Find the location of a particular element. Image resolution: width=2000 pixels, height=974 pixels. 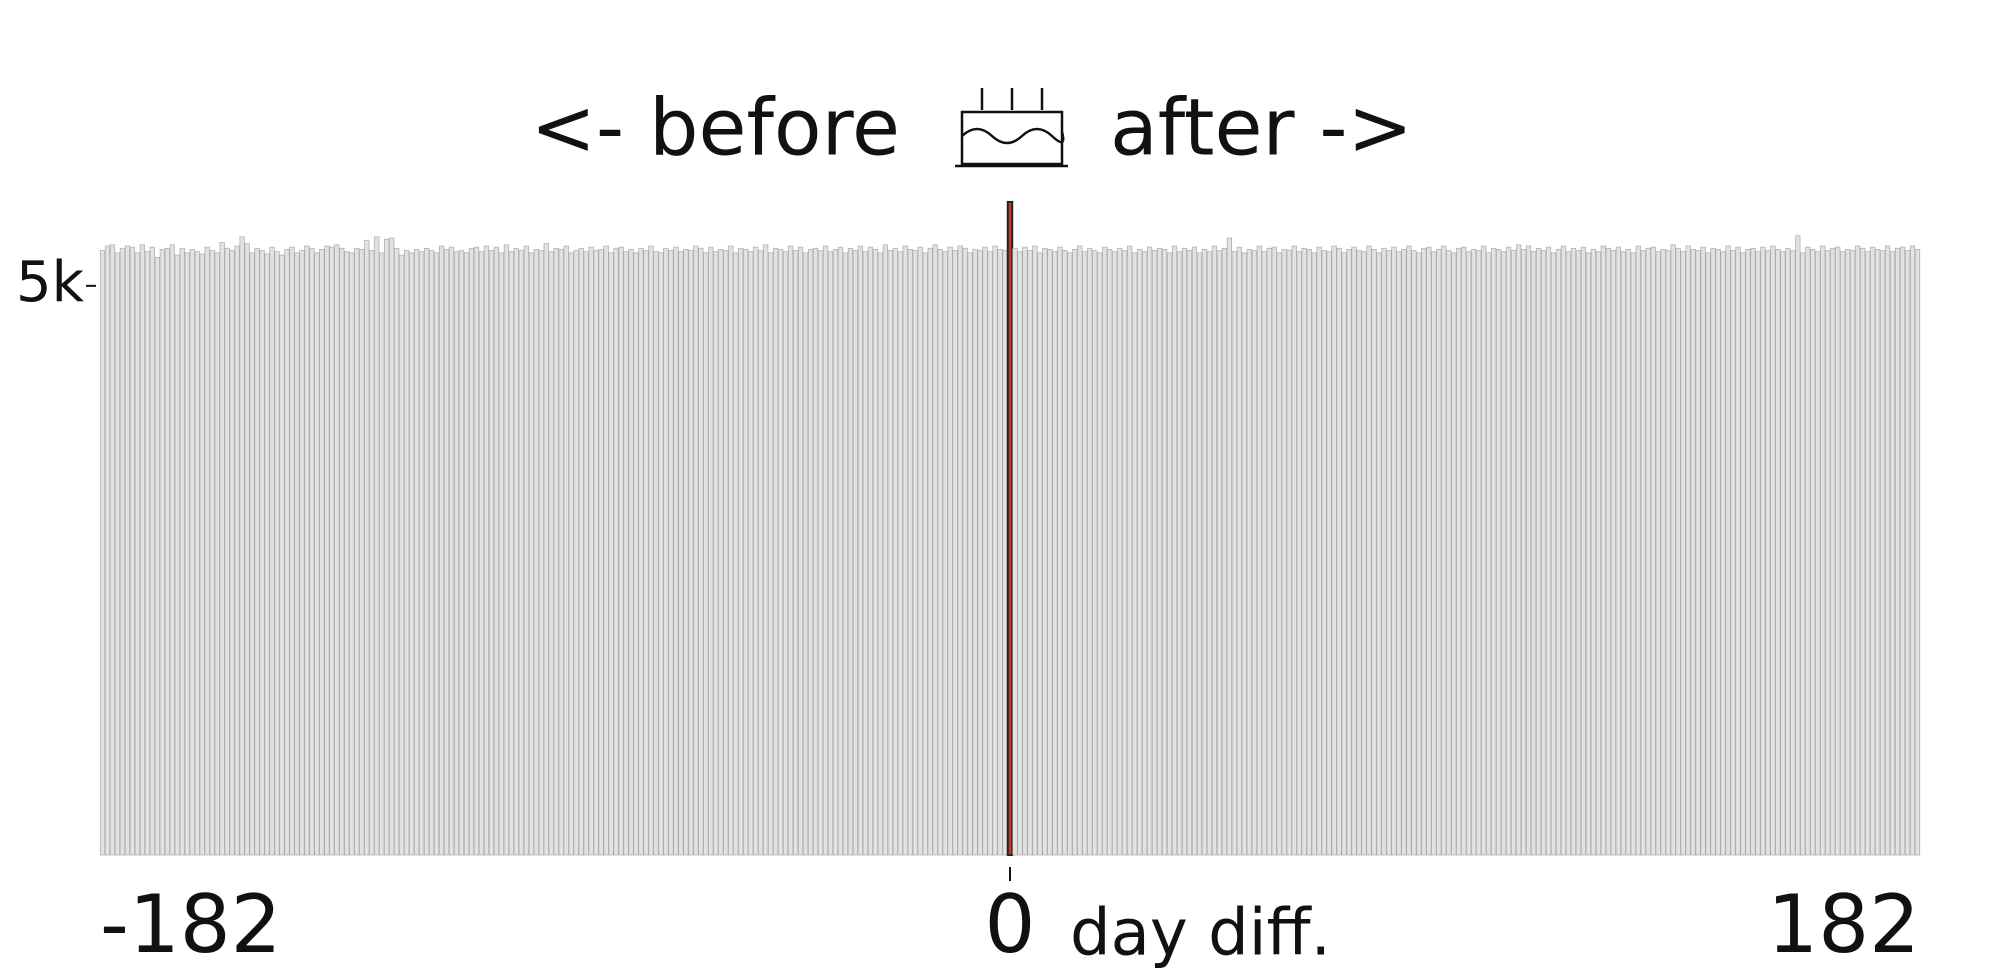

highlight-bar is located at coordinates (1010, 528).